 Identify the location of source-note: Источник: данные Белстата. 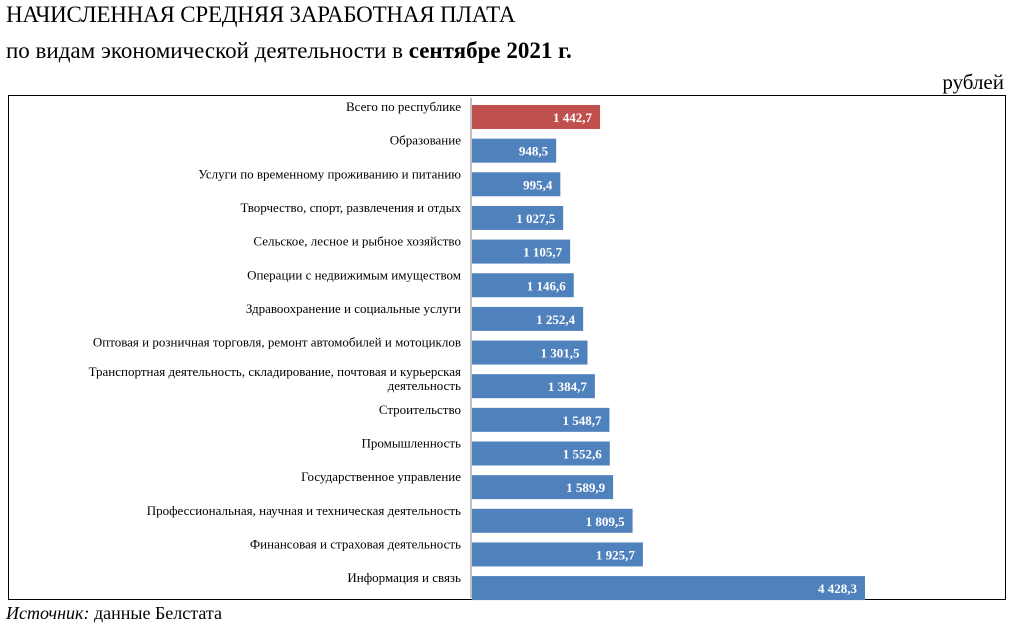
(114, 613).